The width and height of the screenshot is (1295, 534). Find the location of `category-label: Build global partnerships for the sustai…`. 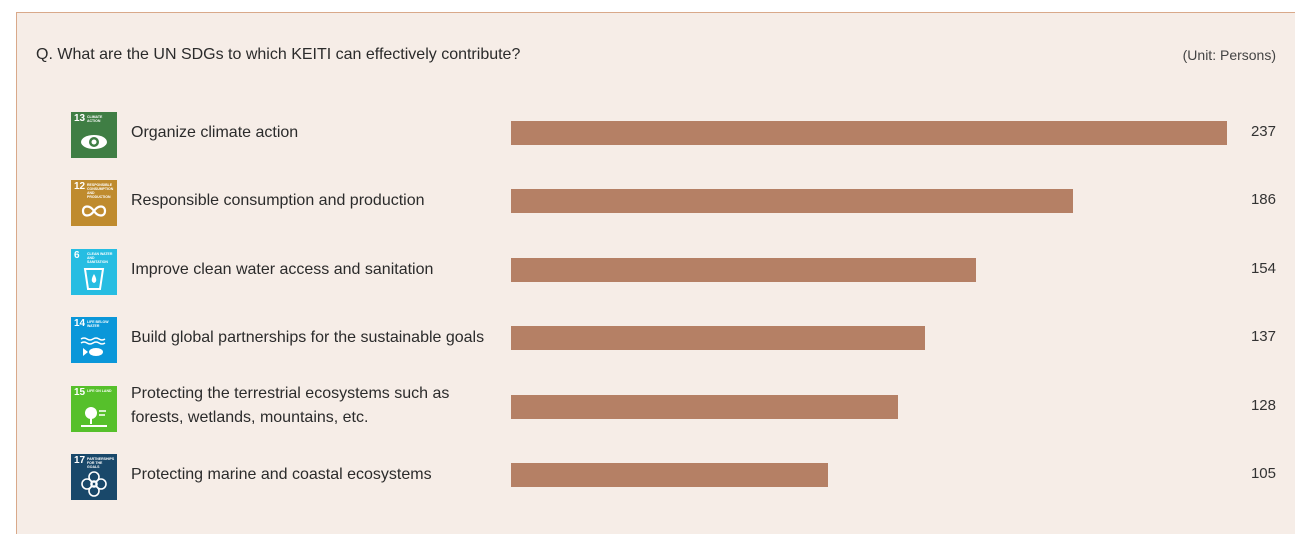

category-label: Build global partnerships for the sustai… is located at coordinates (308, 337).